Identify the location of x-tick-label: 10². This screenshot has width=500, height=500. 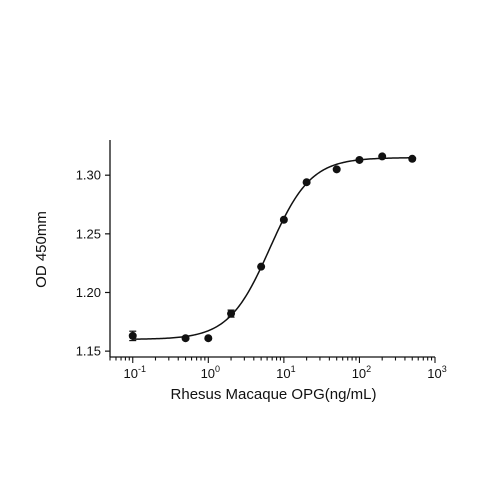
(361, 372).